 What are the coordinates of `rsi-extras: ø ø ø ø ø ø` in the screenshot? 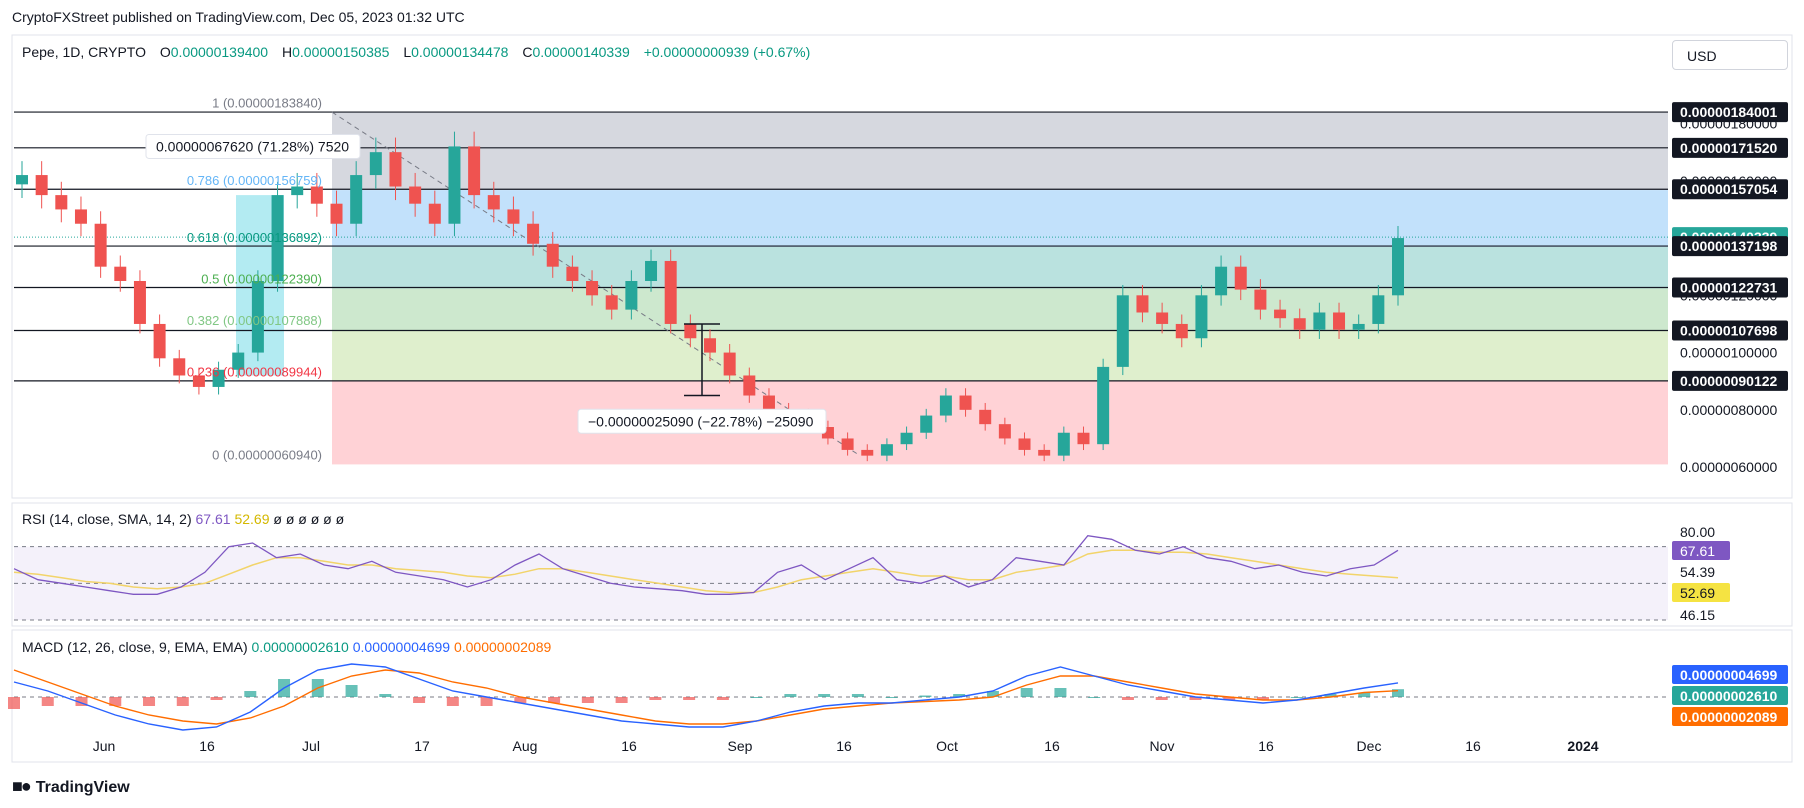 It's located at (309, 519).